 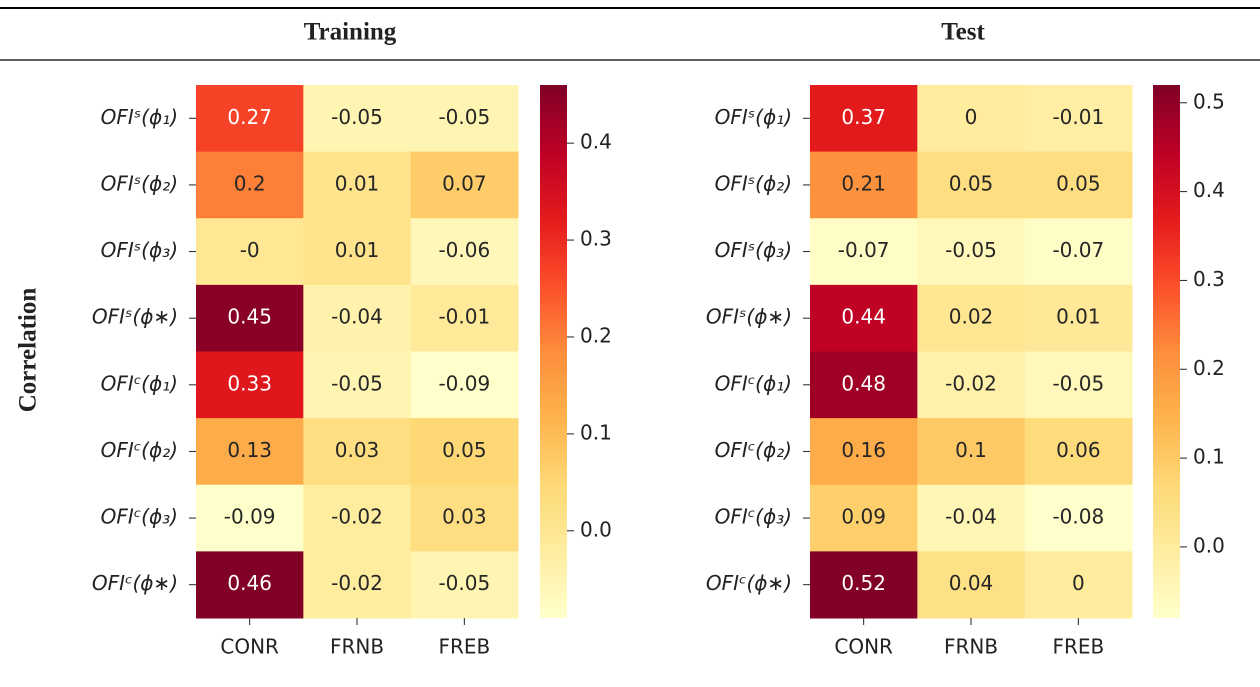 I want to click on cell-label: -0.01, so click(x=464, y=317).